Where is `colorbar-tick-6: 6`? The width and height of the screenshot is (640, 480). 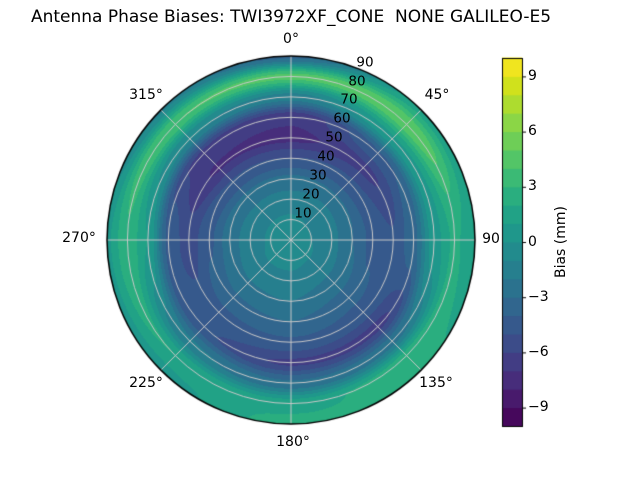 colorbar-tick-6: 6 is located at coordinates (532, 131).